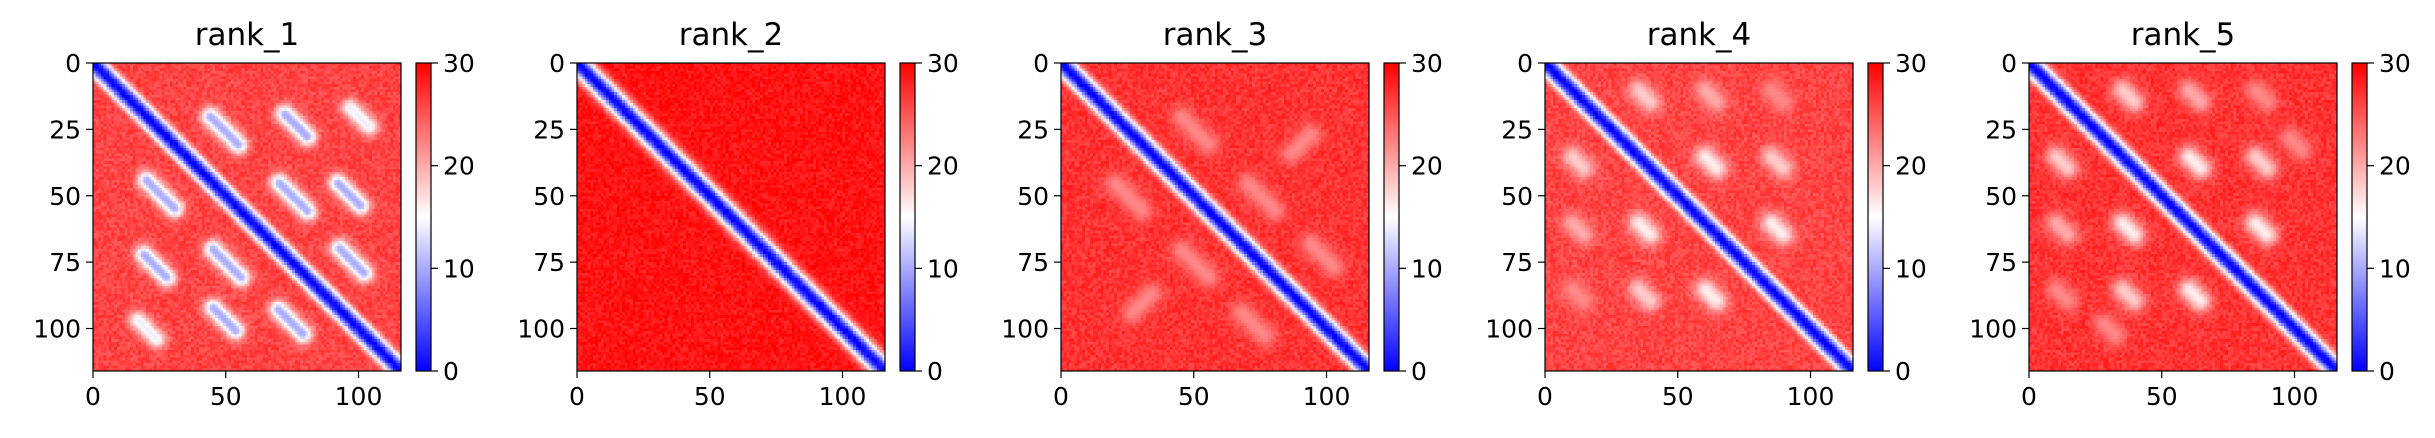 The image size is (2435, 438). What do you see at coordinates (1699, 35) in the screenshot?
I see `panel-title: rank_4` at bounding box center [1699, 35].